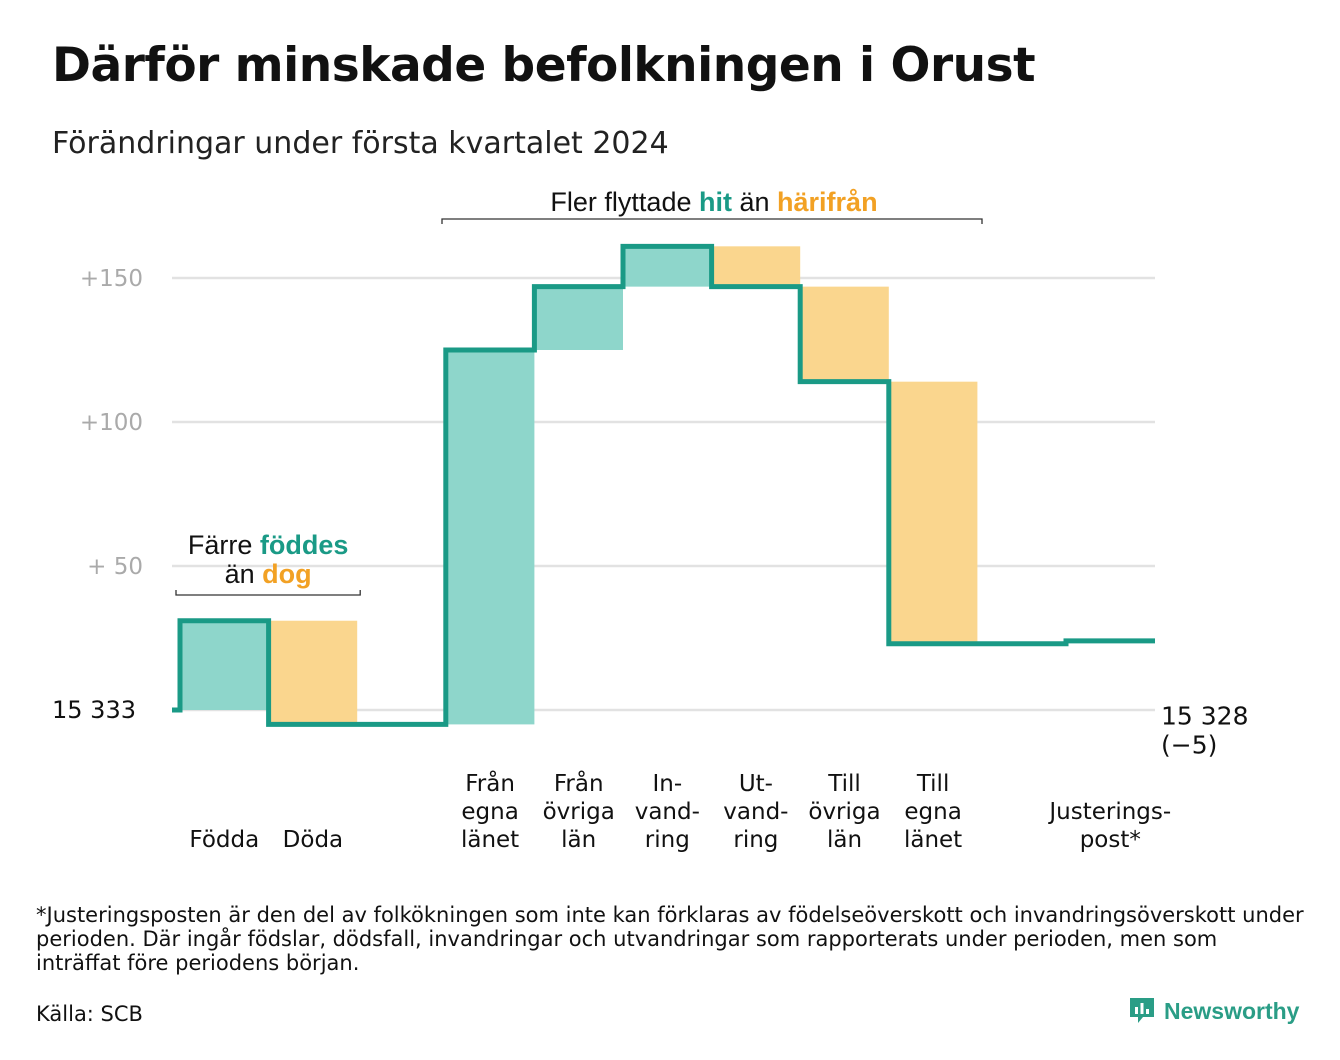  What do you see at coordinates (544, 65) in the screenshot?
I see `chart-title: Därför minskade befolkningen i Orust` at bounding box center [544, 65].